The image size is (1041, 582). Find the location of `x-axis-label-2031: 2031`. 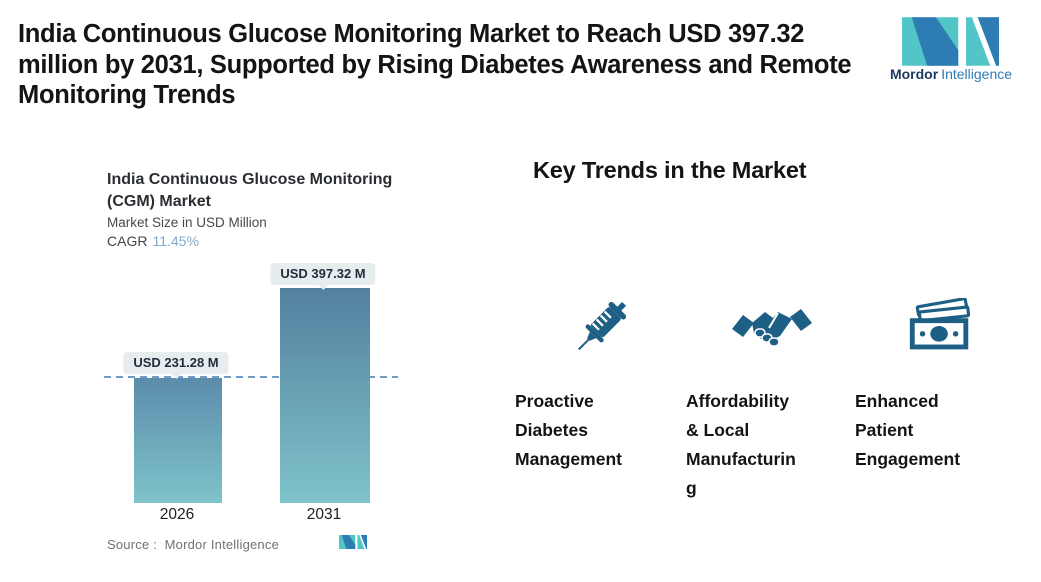

x-axis-label-2031: 2031 is located at coordinates (324, 514).